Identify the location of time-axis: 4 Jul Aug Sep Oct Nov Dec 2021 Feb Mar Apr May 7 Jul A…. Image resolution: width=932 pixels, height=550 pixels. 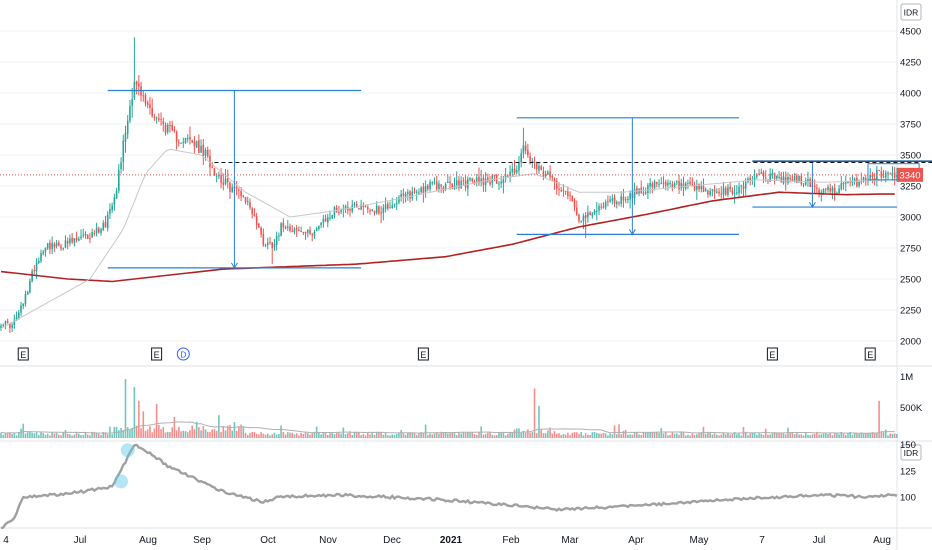
(447, 540).